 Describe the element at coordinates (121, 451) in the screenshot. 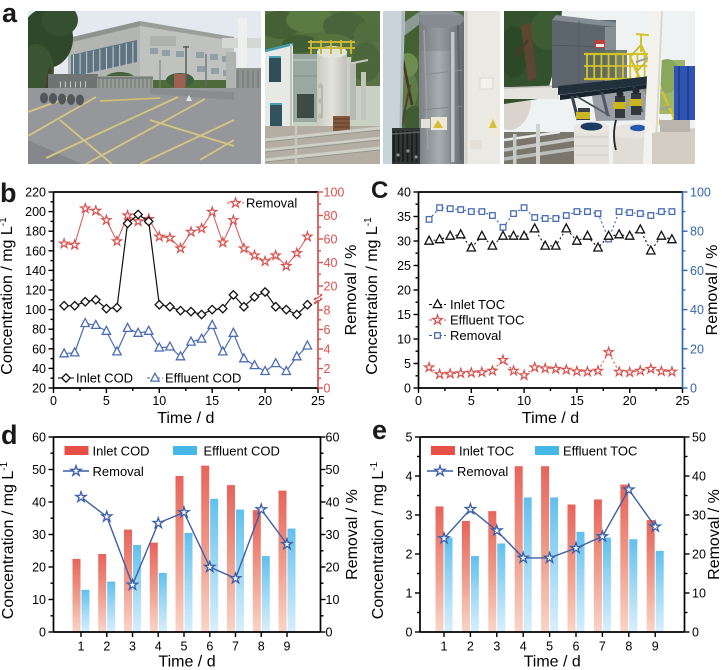

I see `svg-text: Inlet COD` at that location.